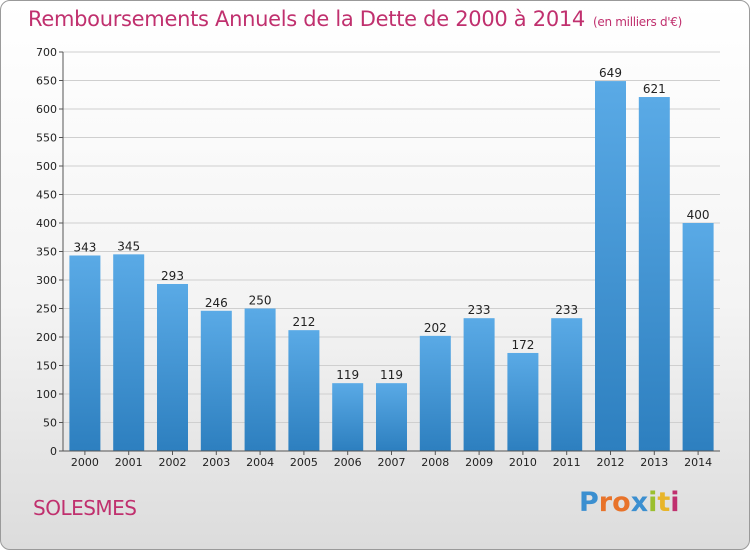 This screenshot has width=750, height=550. Describe the element at coordinates (46, 138) in the screenshot. I see `y-tick-label: 550` at that location.